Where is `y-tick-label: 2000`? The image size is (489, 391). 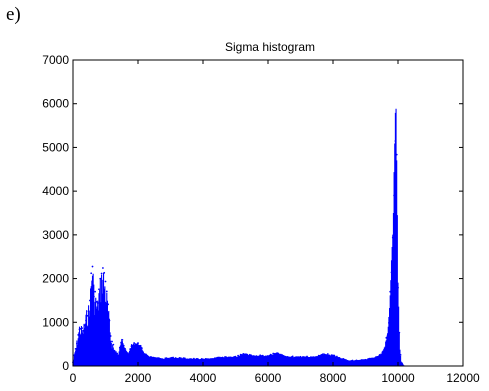 y-tick-label: 2000 is located at coordinates (55, 279).